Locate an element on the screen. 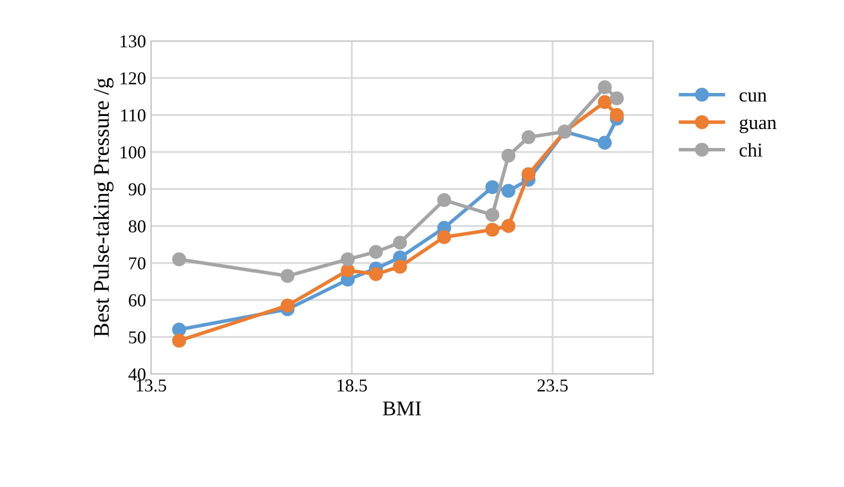 The image size is (844, 487). legend-label: cun is located at coordinates (753, 97).